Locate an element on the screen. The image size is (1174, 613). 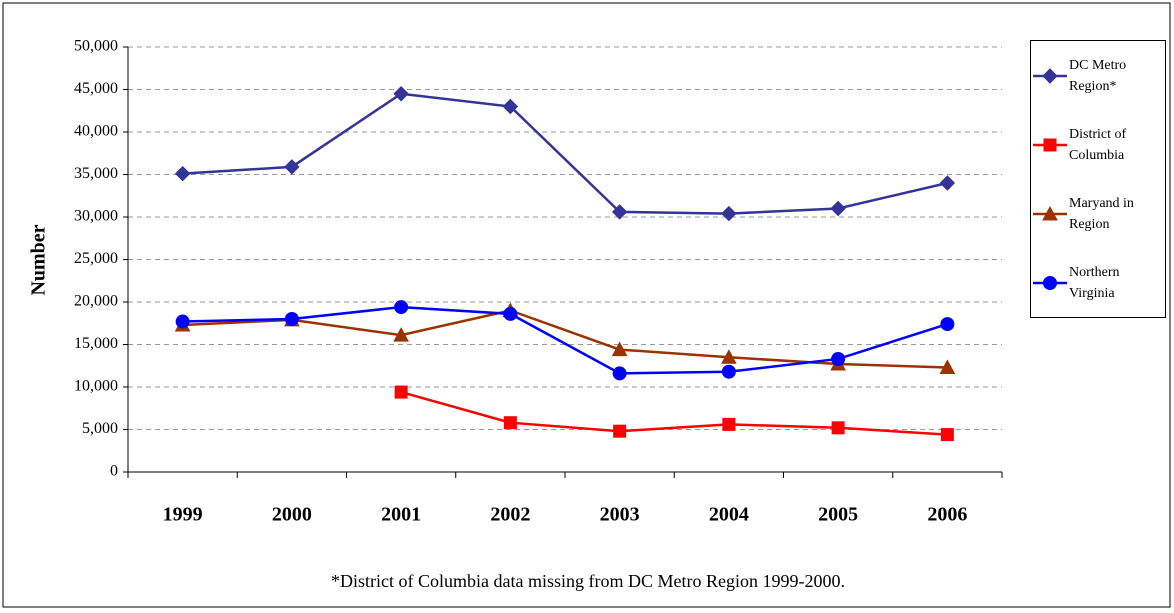
legend-item: DC Metro Region* is located at coordinates (1098, 75).